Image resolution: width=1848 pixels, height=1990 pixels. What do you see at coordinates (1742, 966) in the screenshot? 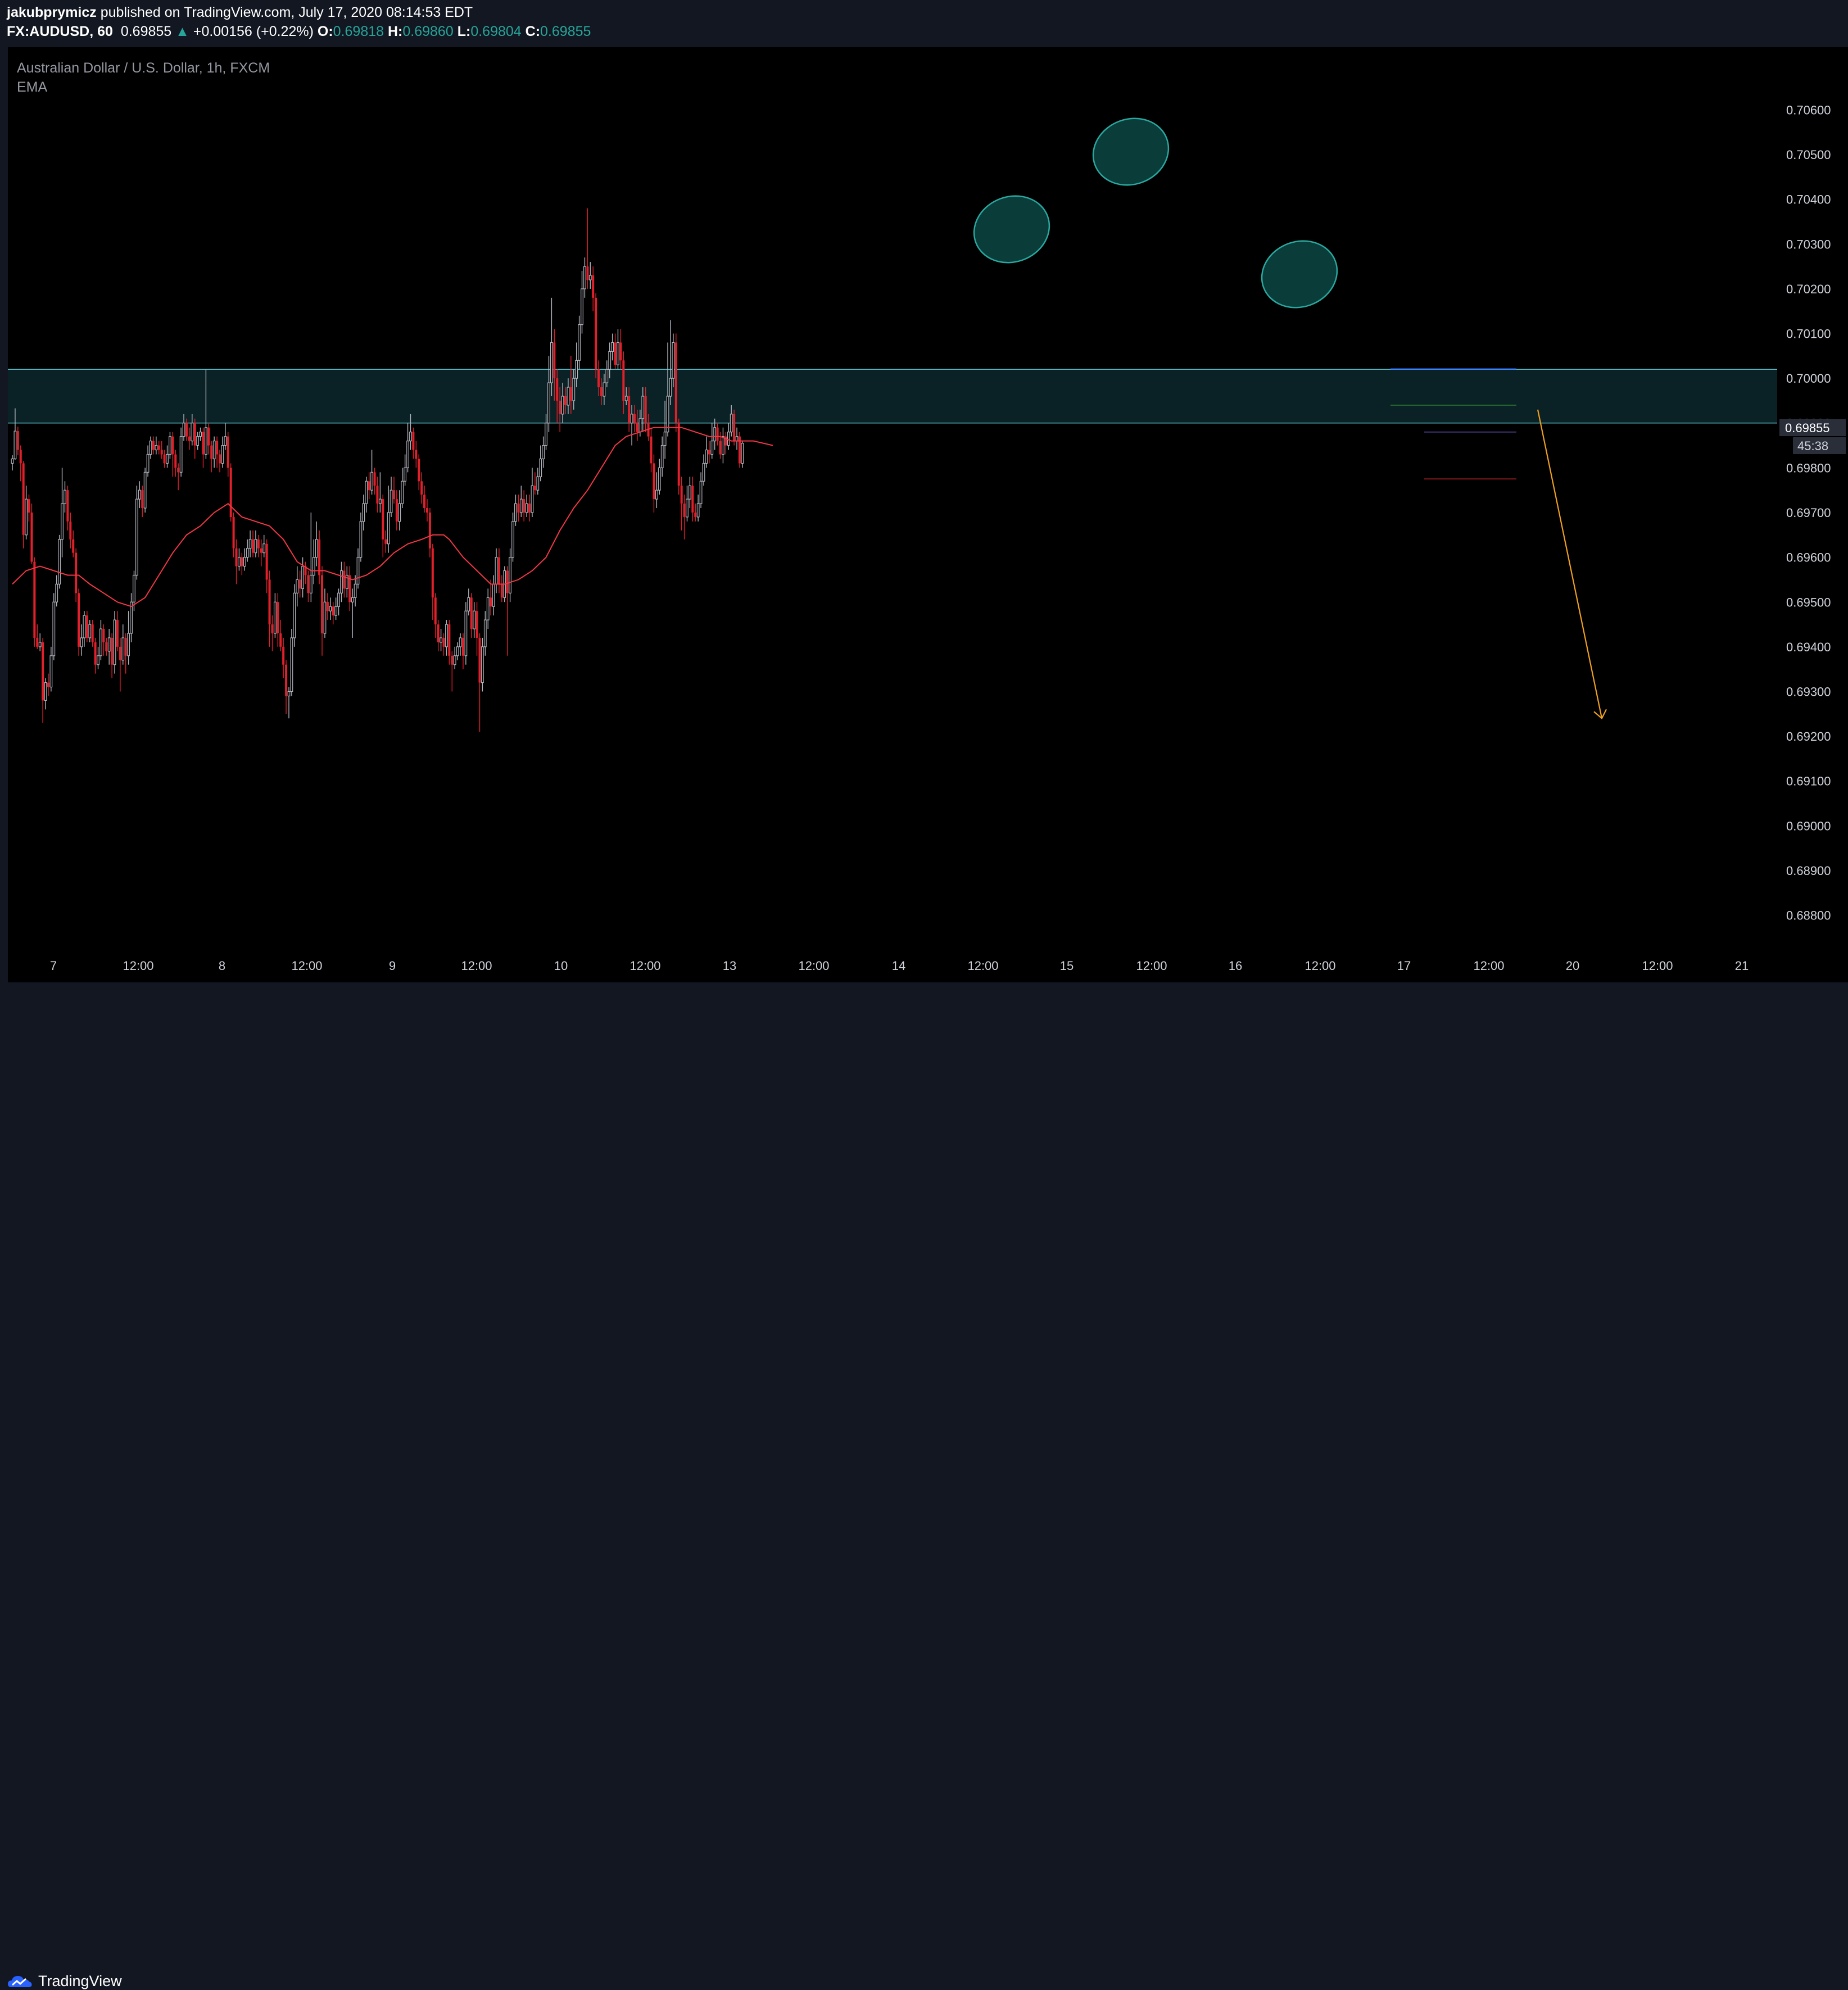
I see `x-tick-label: 21` at bounding box center [1742, 966].